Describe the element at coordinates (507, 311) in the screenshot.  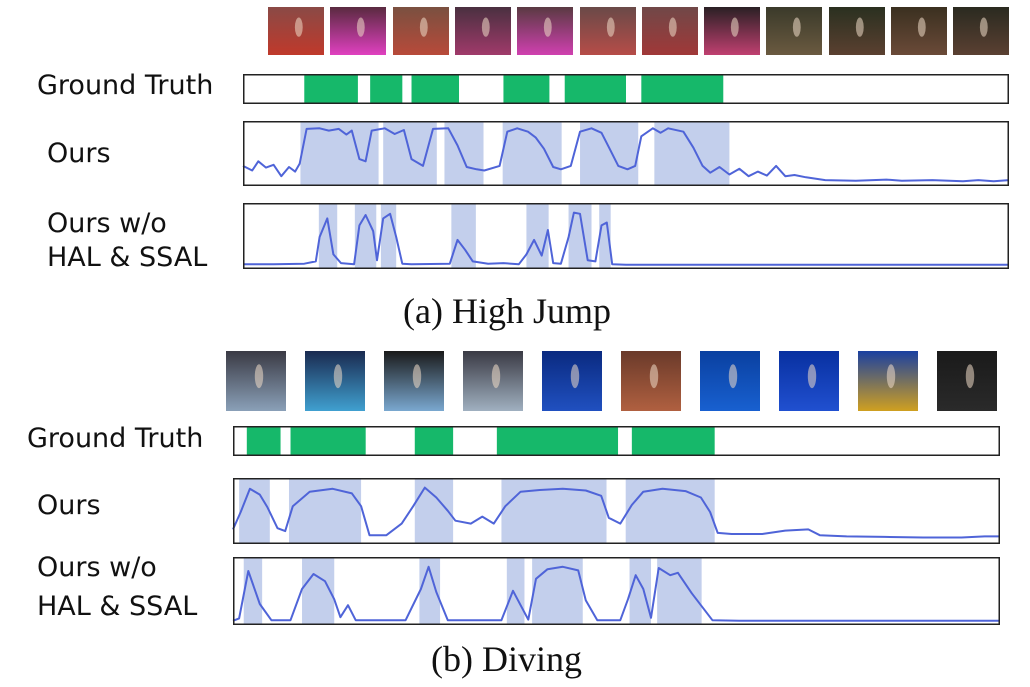
I see `panel-caption: (a) High Jump` at that location.